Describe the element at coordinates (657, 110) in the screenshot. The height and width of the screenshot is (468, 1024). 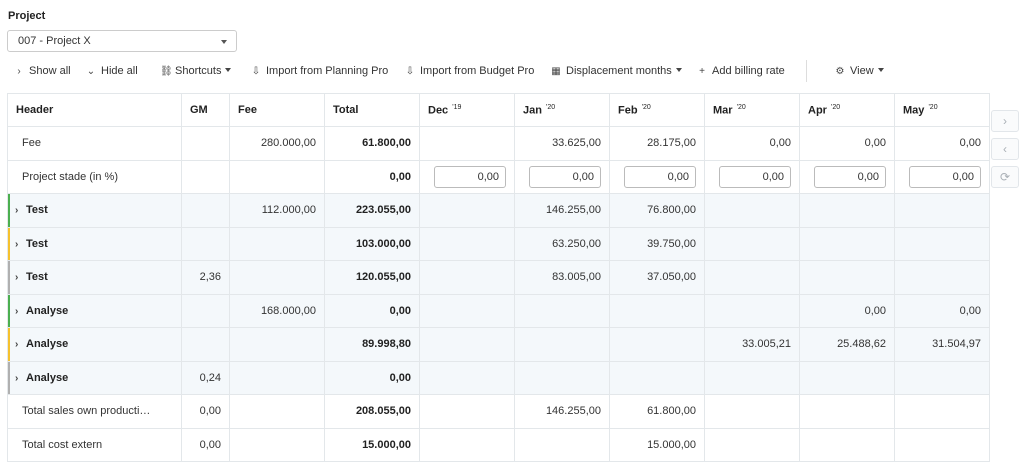
I see `column-header-feb: Feb '20` at that location.